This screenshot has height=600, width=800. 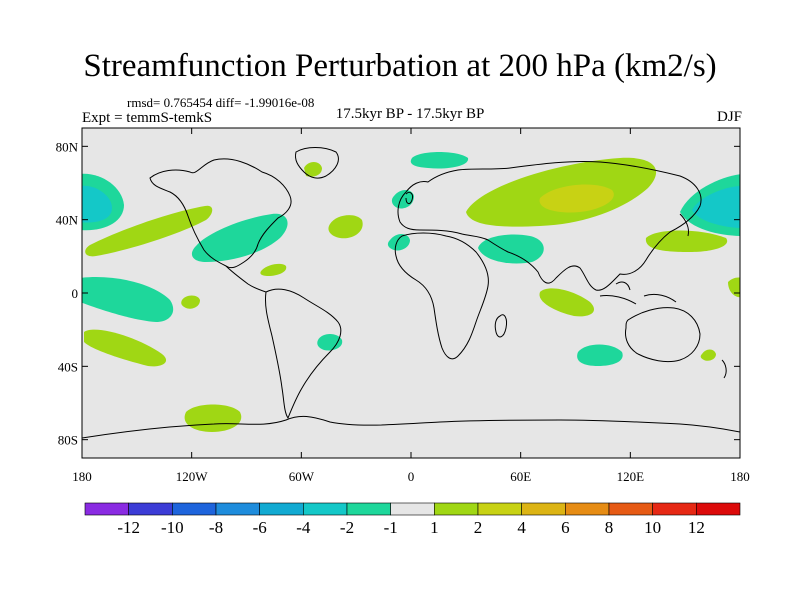 What do you see at coordinates (600, 355) in the screenshot?
I see `anomaly-indian-ocean` at bounding box center [600, 355].